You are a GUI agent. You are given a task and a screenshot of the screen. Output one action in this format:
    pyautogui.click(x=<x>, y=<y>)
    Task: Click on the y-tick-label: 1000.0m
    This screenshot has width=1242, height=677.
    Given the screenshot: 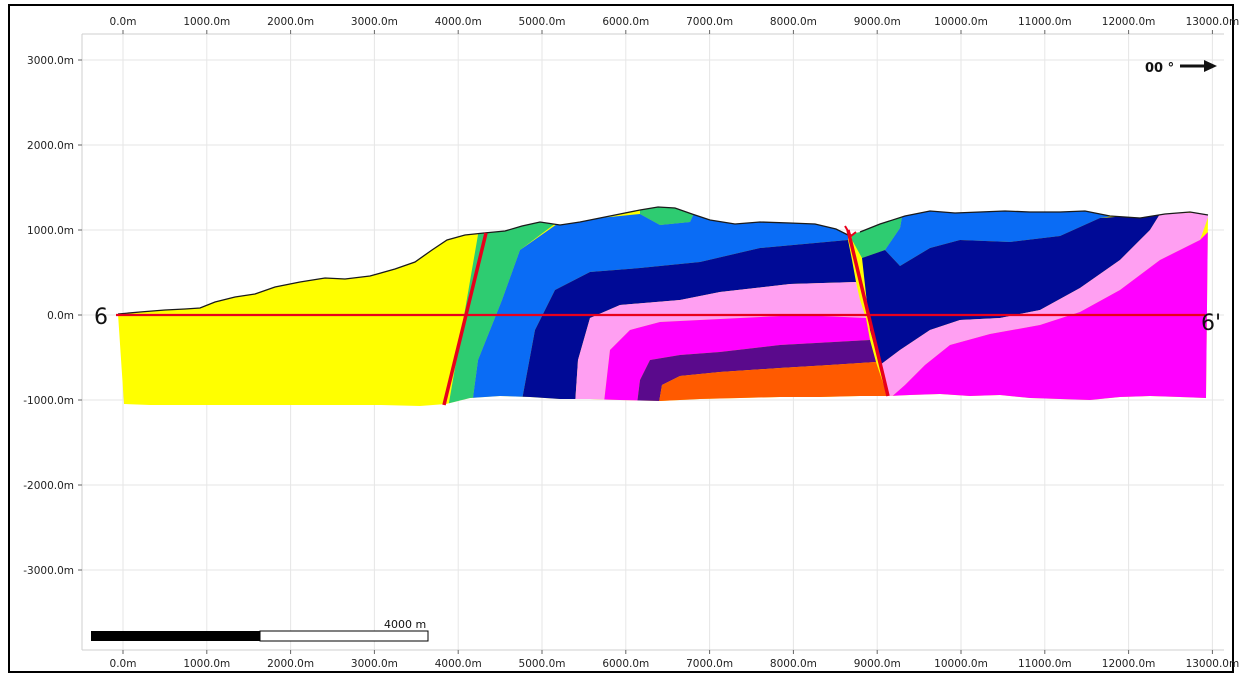 What is the action you would take?
    pyautogui.click(x=50, y=231)
    